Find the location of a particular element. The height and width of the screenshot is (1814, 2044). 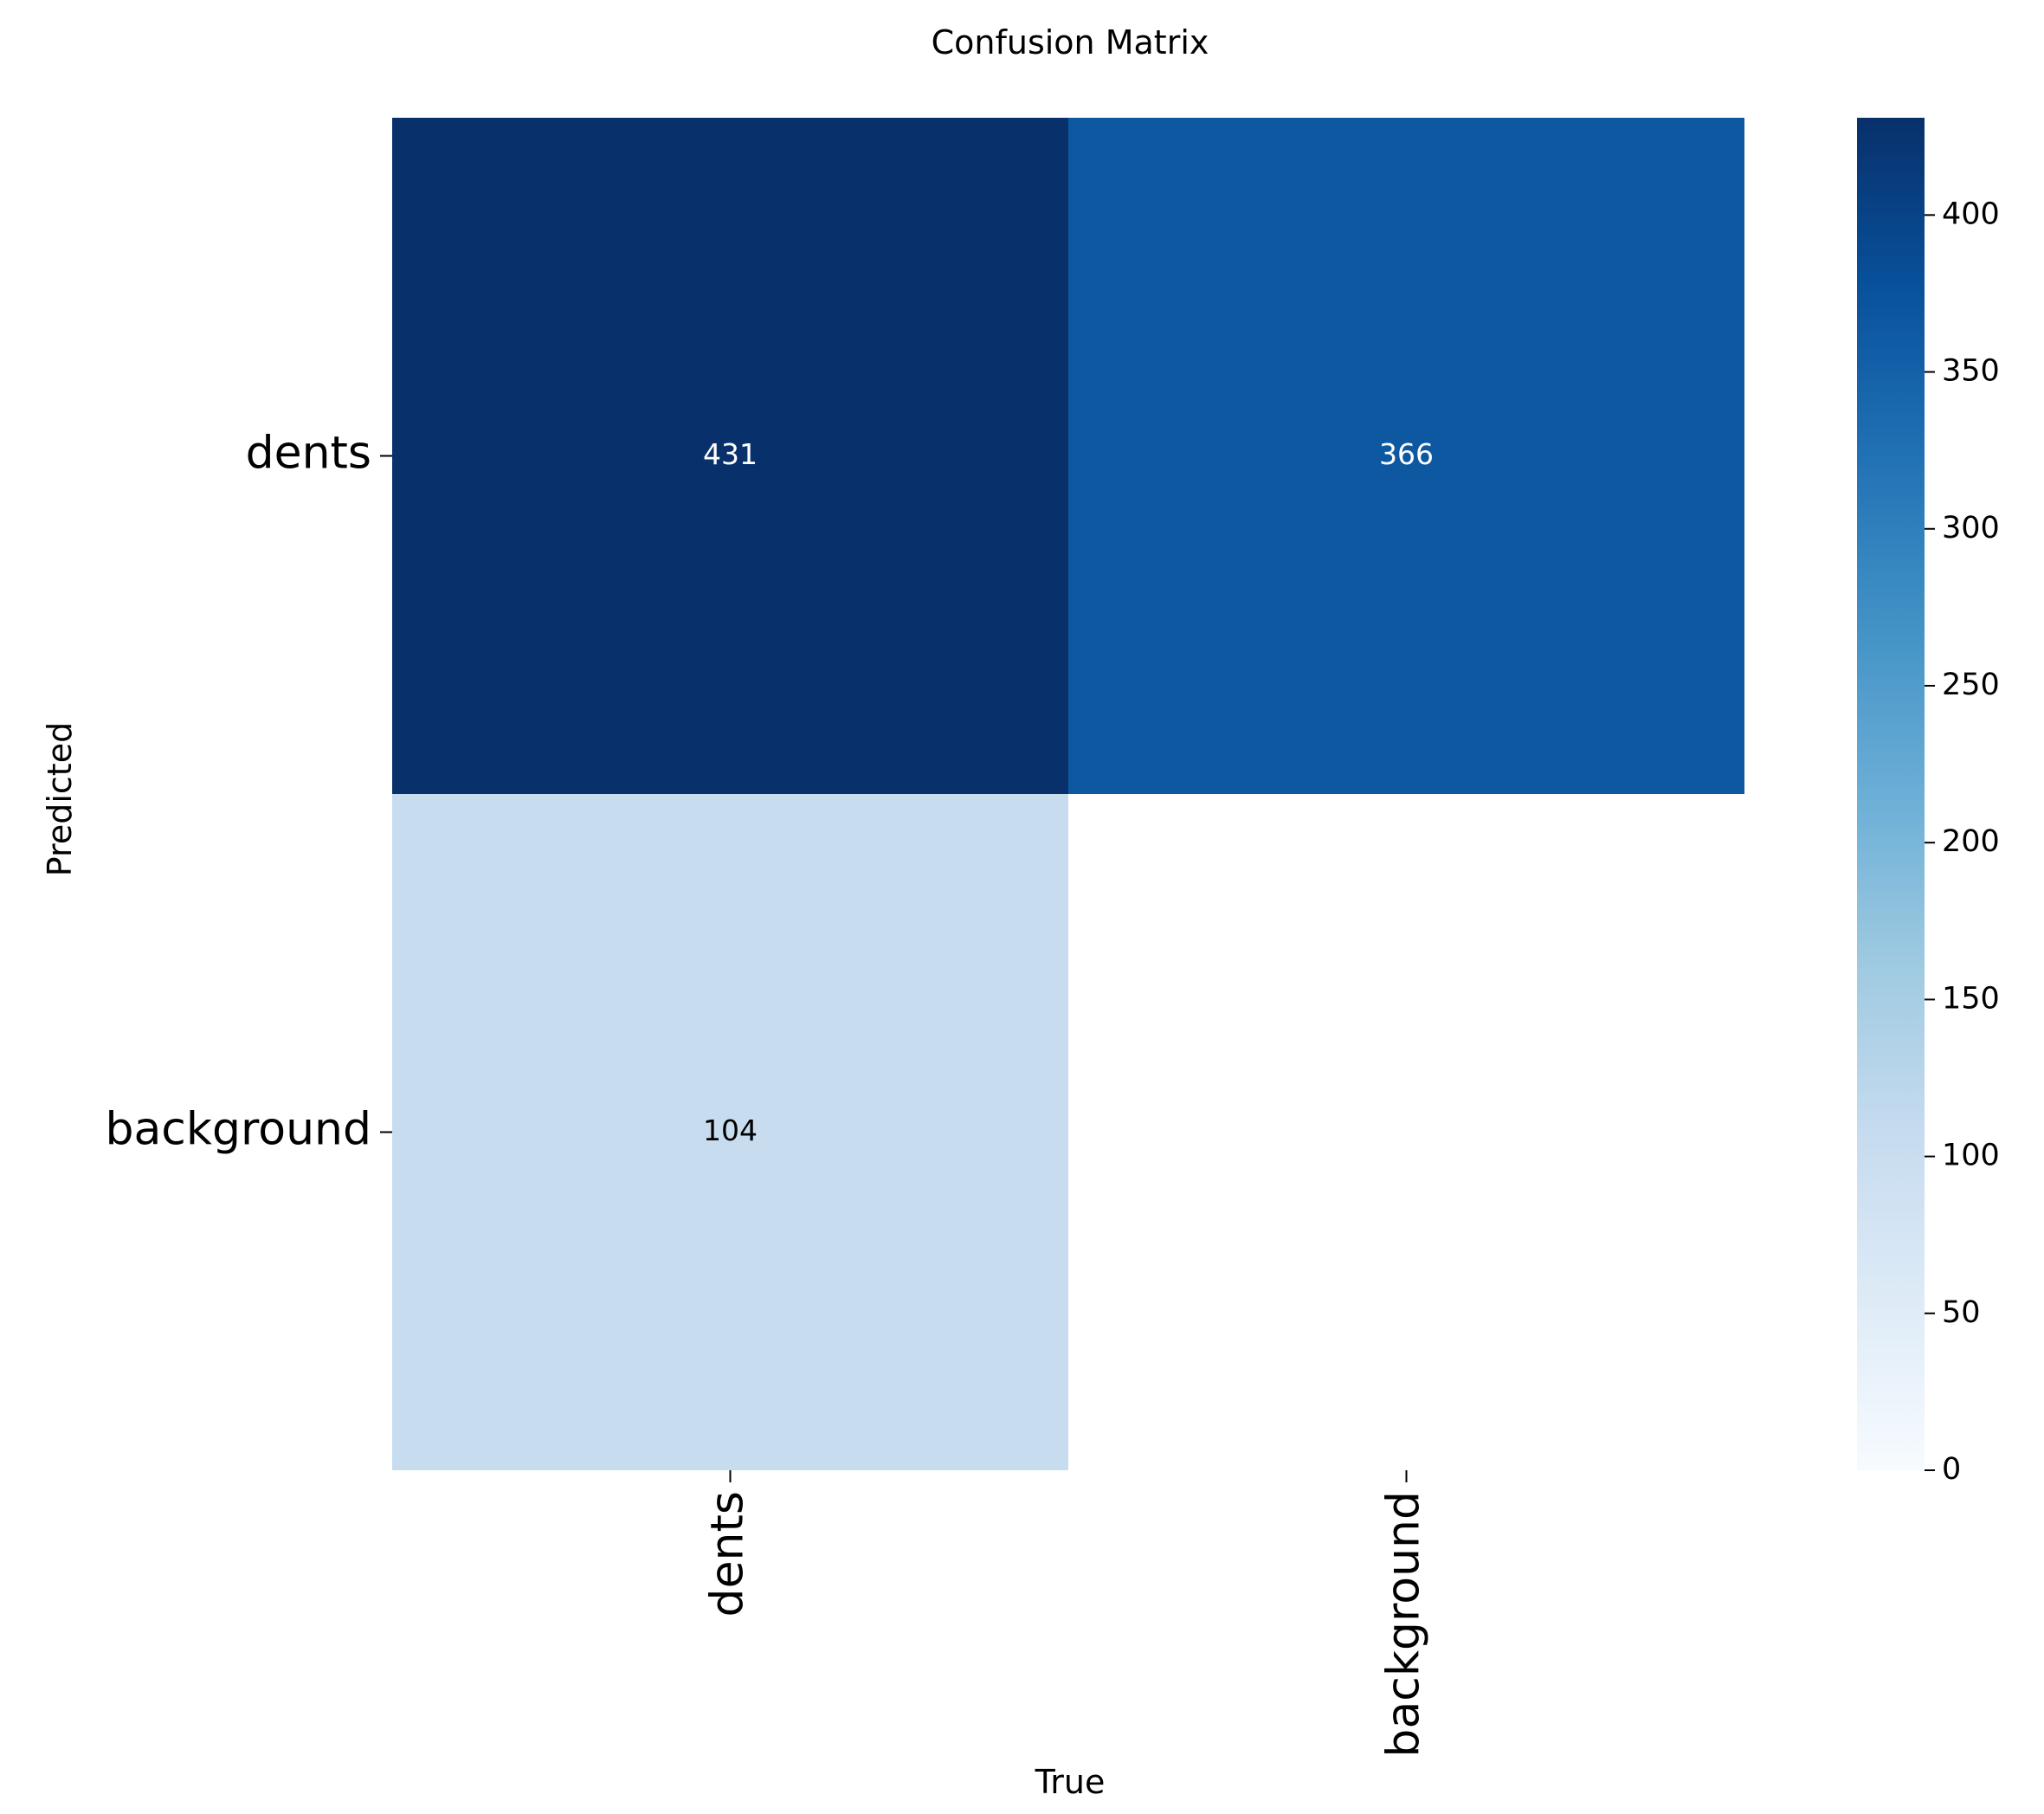

y-axis-label: Predicted is located at coordinates (60, 799).